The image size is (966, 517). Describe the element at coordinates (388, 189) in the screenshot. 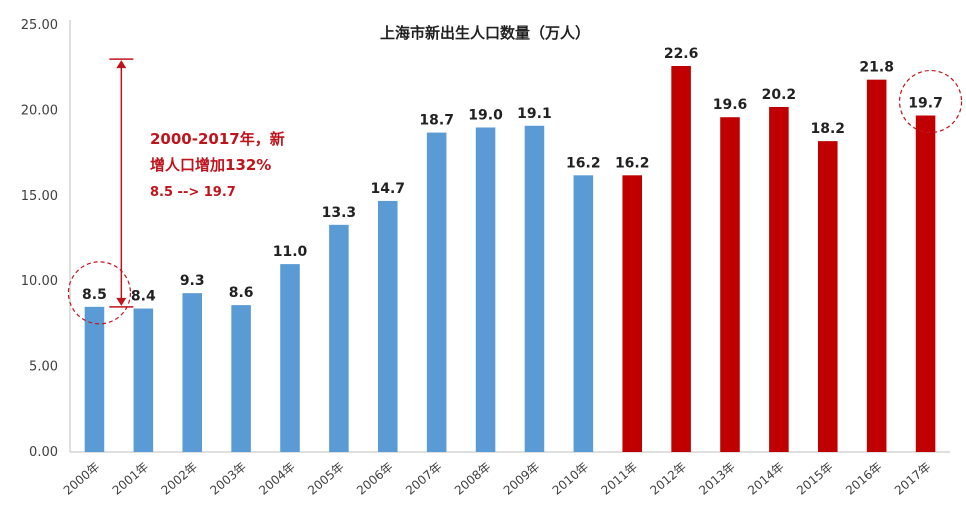

I see `data-label: 14.7` at that location.